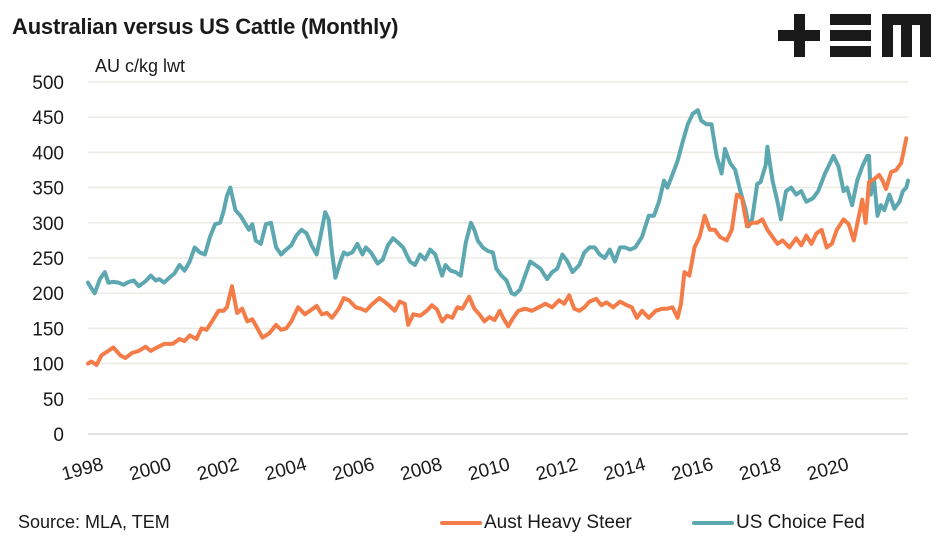 The image size is (947, 539). Describe the element at coordinates (205, 26) in the screenshot. I see `chart-title: Australian versus US Cattle (Monthly)` at that location.